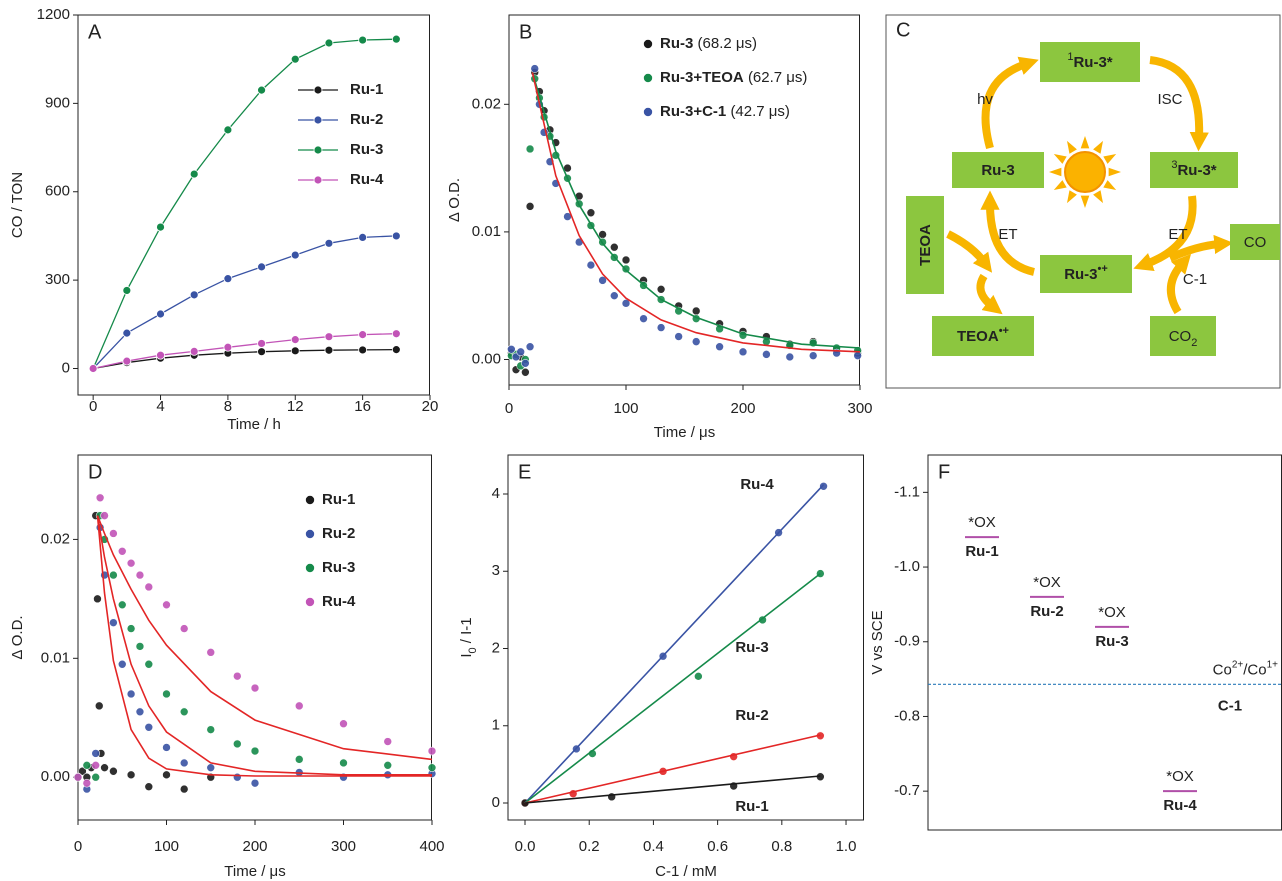 The height and width of the screenshot is (881, 1282). What do you see at coordinates (997, 170) in the screenshot?
I see `node-label: Ru-3` at bounding box center [997, 170].